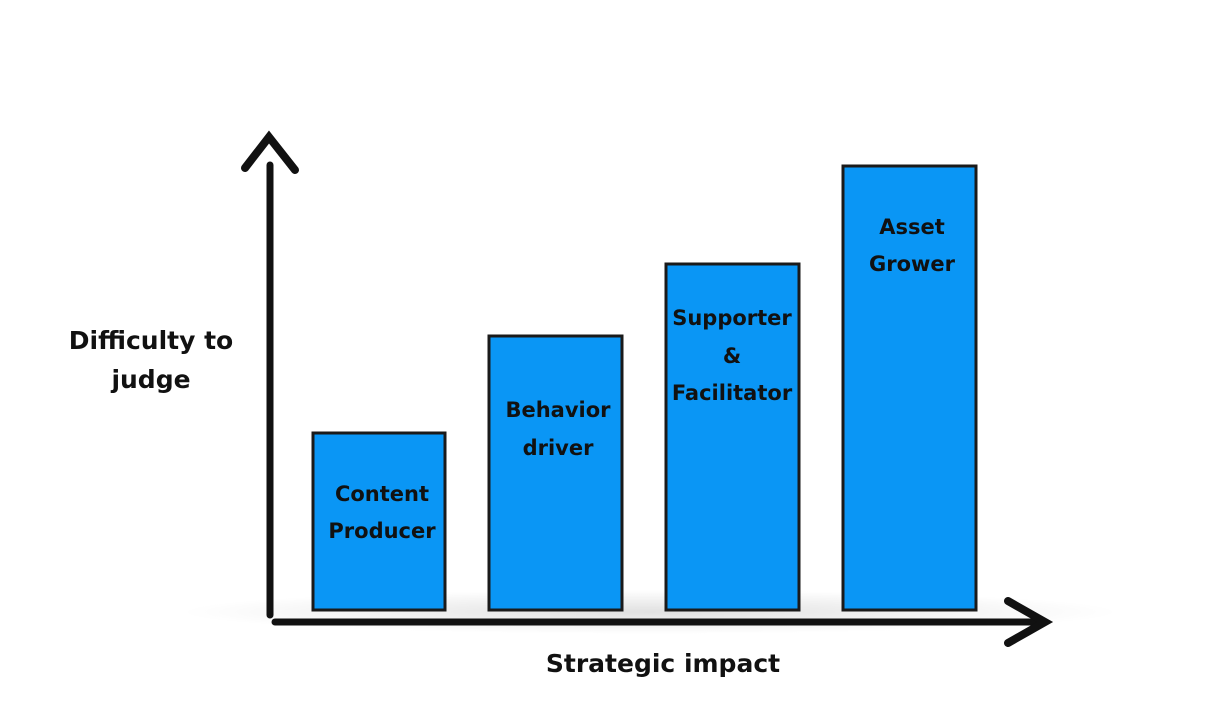 This screenshot has height=720, width=1214. Describe the element at coordinates (150, 379) in the screenshot. I see `y-axis-label: judge` at that location.